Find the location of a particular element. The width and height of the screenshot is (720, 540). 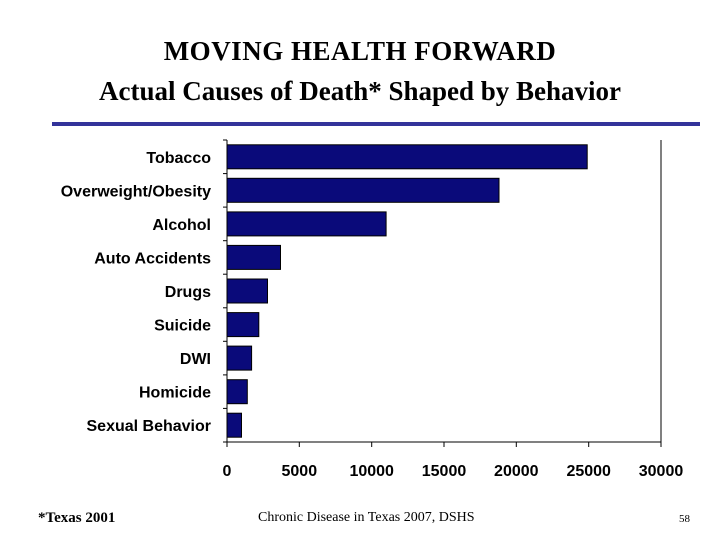

category-label: Homicide is located at coordinates (175, 393).